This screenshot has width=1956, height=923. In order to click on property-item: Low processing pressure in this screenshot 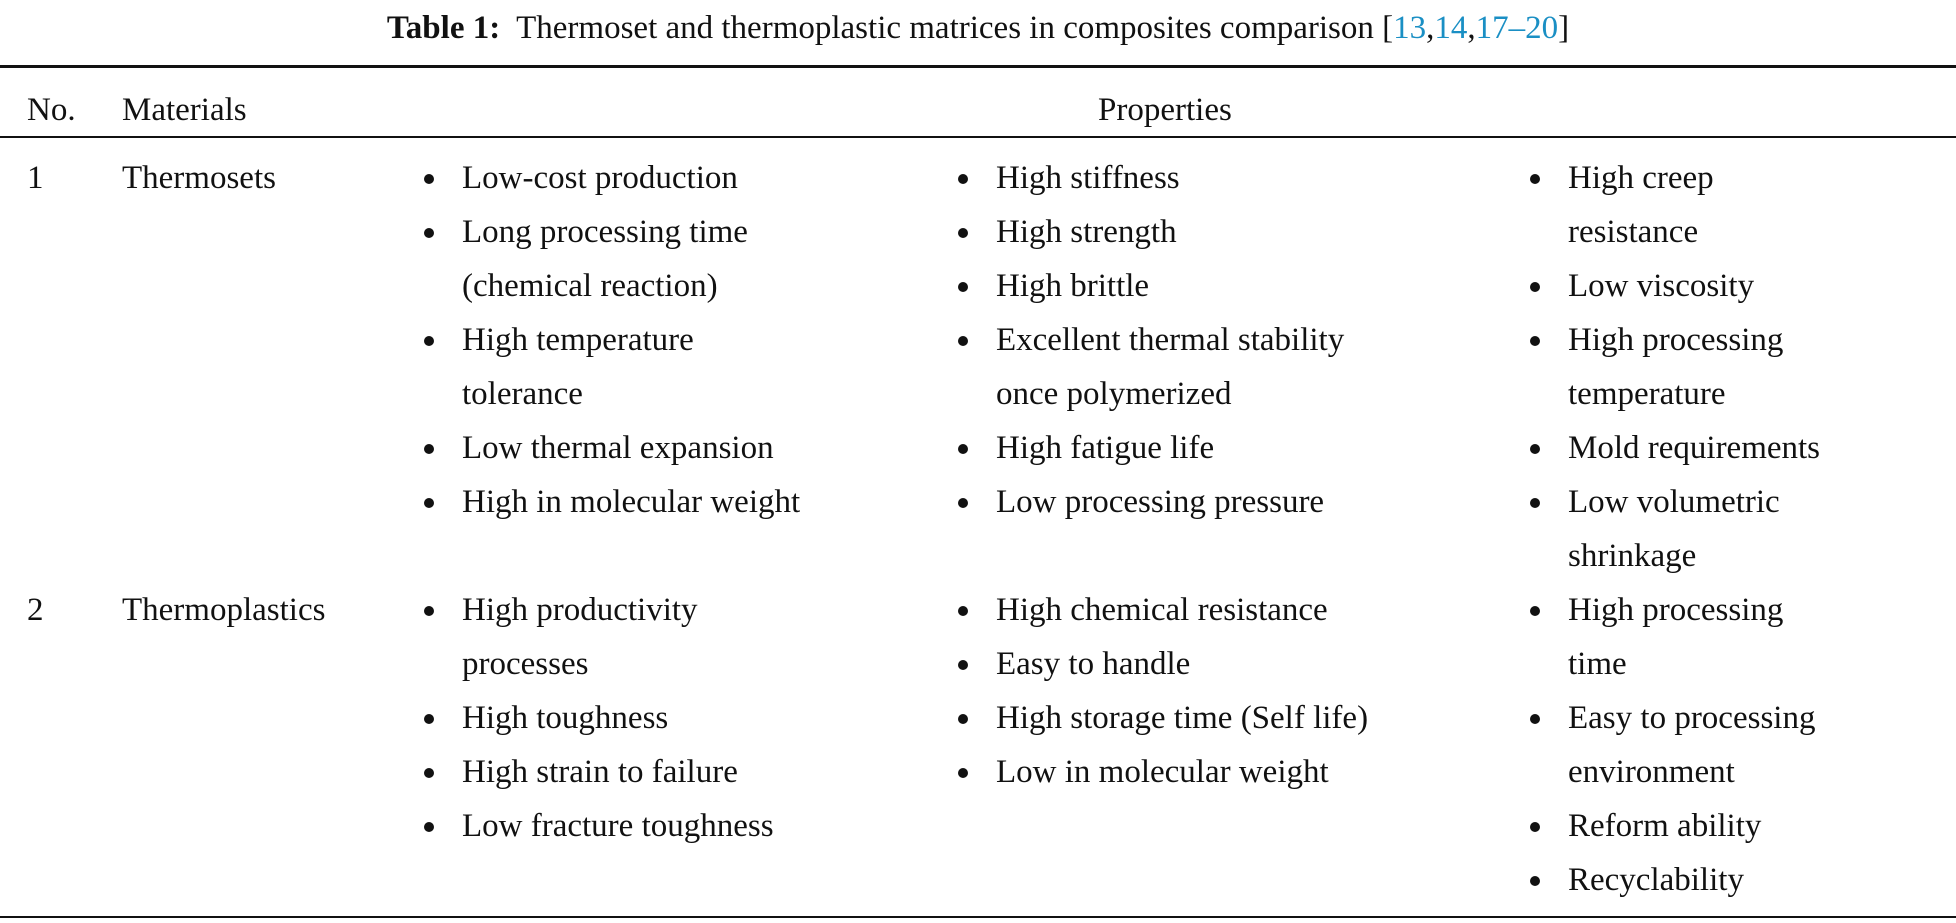, I will do `click(1151, 502)`.